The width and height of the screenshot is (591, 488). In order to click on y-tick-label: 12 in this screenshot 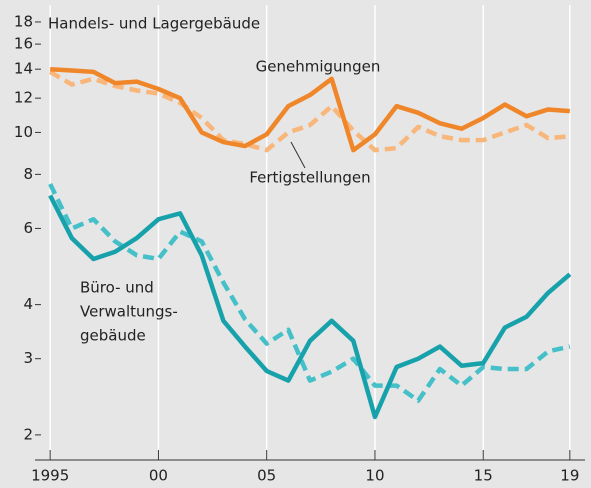, I will do `click(23, 98)`.